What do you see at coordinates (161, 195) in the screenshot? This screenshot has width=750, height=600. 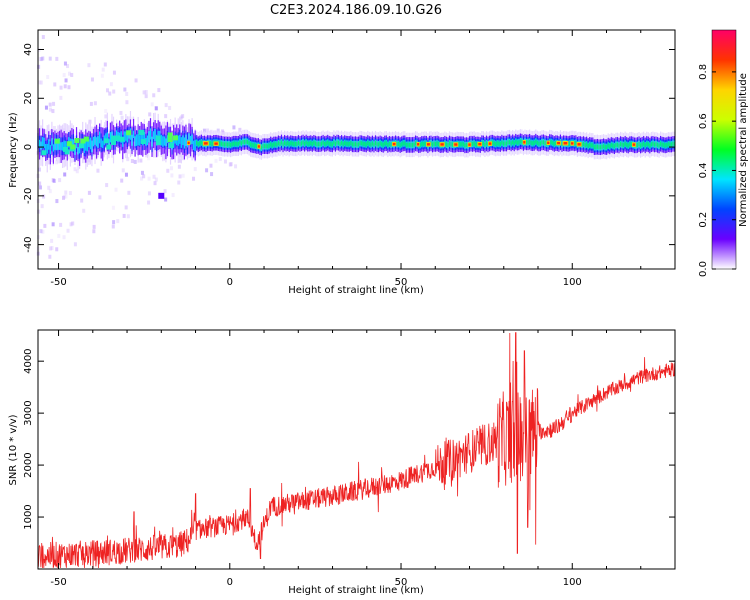 I see `spectrogram-outlier-cell` at bounding box center [161, 195].